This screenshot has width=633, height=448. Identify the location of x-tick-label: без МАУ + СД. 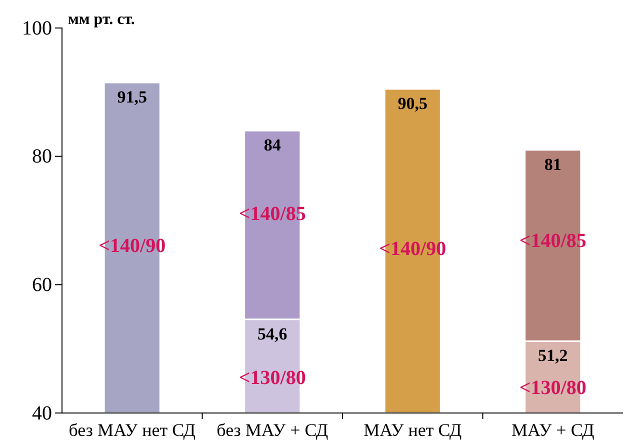
(272, 430).